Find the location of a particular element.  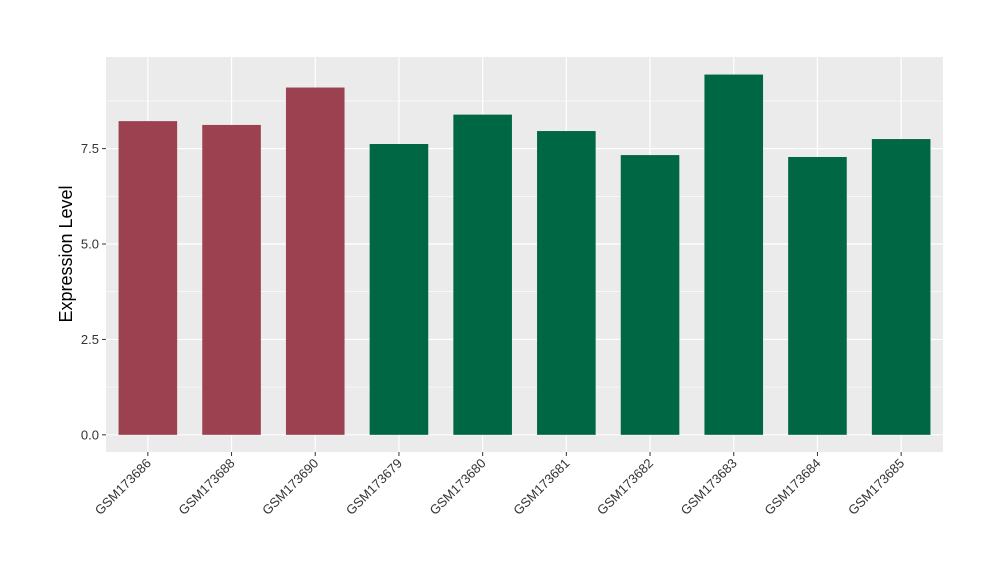

bar-GSM173686 is located at coordinates (148, 278).